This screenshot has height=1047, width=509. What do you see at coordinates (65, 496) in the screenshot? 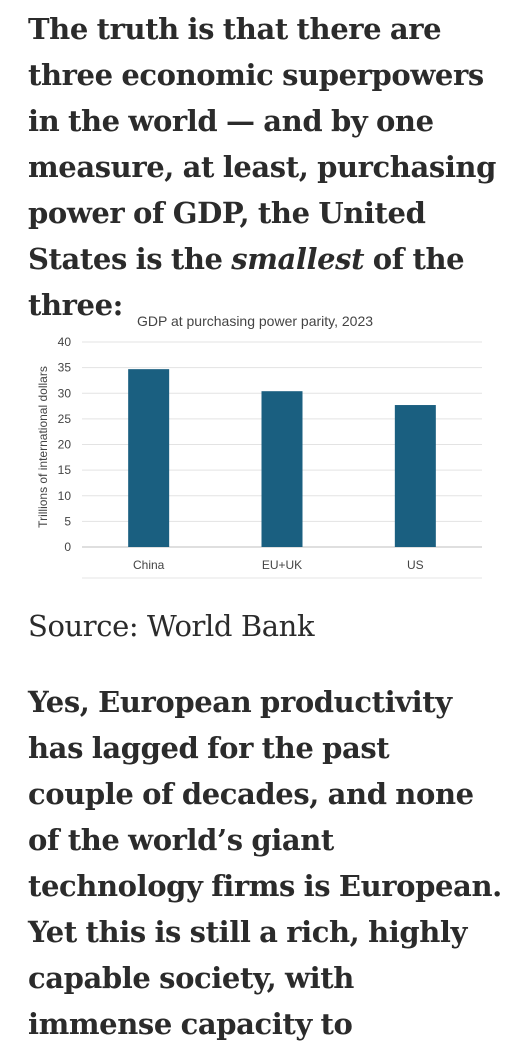
I see `y-tick-label: 10` at bounding box center [65, 496].